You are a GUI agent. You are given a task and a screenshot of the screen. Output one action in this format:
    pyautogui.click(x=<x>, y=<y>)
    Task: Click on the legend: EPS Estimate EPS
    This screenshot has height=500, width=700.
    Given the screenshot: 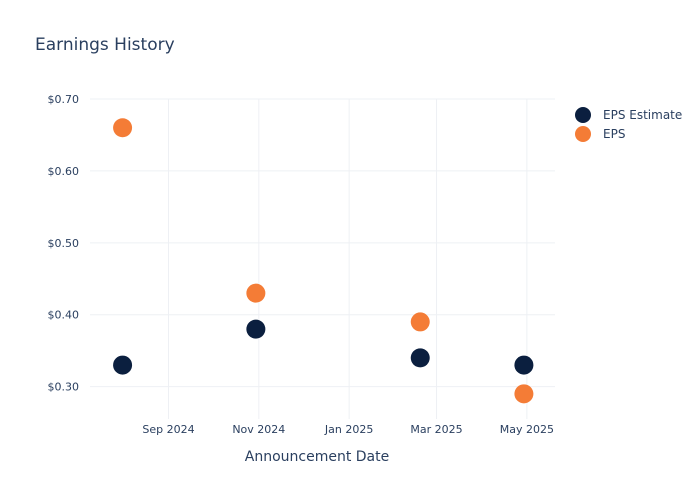 What is the action you would take?
    pyautogui.click(x=628, y=124)
    